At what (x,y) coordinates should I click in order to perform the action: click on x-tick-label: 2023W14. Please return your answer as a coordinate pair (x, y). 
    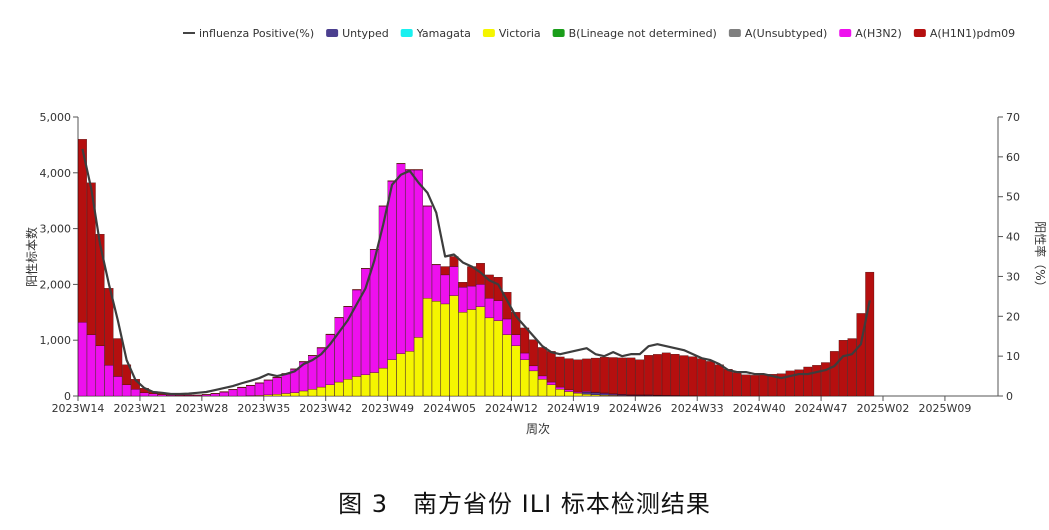
    Looking at the image, I should click on (78, 408).